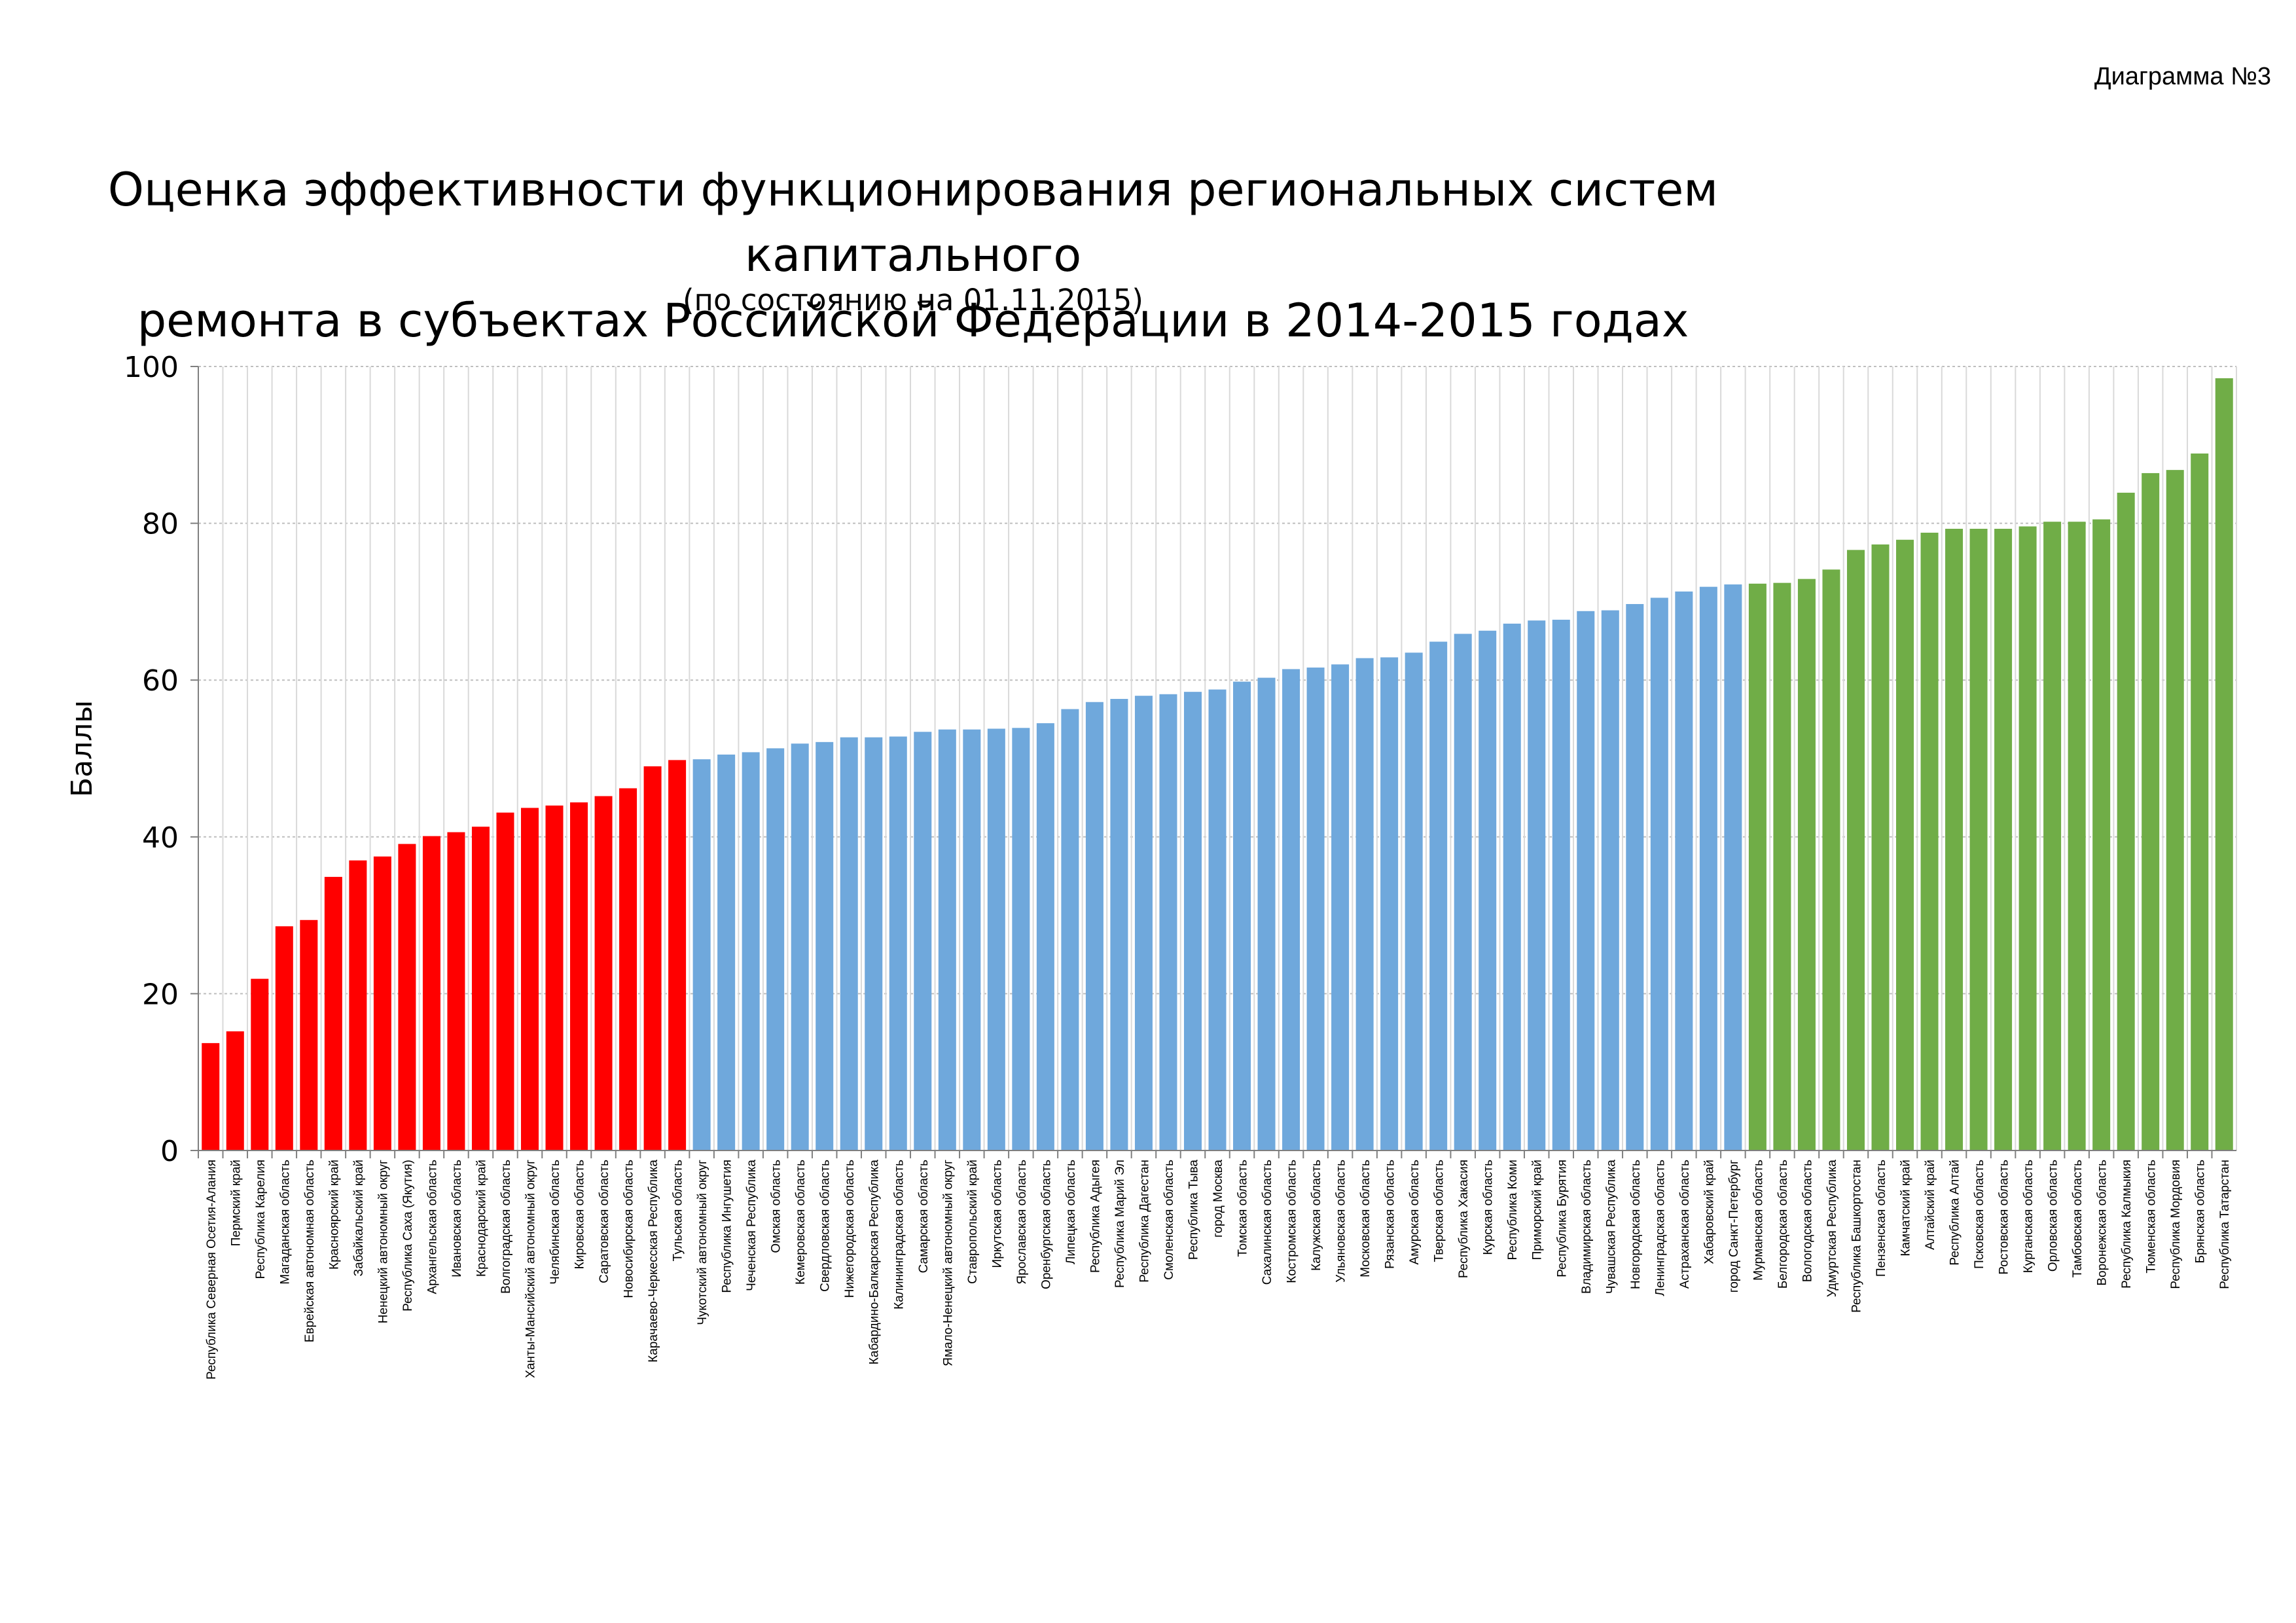  Describe the element at coordinates (1193, 1210) in the screenshot. I see `x-tick-label: Республика Тыва` at that location.